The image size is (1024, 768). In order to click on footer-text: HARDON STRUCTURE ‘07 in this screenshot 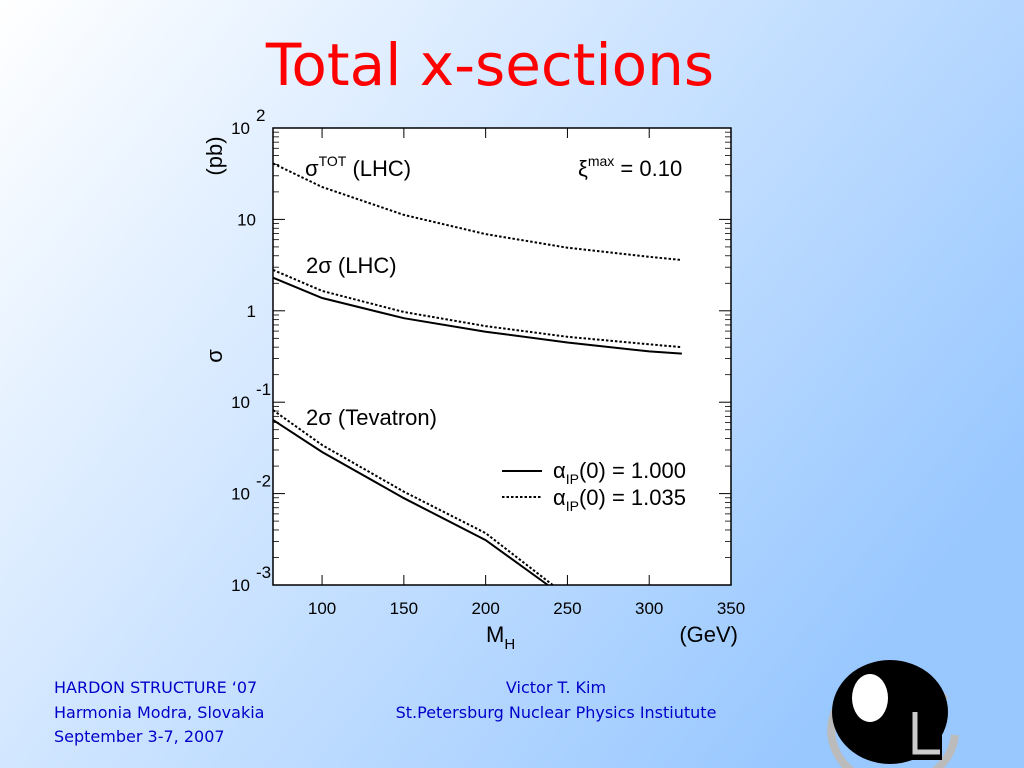, I will do `click(155, 687)`.